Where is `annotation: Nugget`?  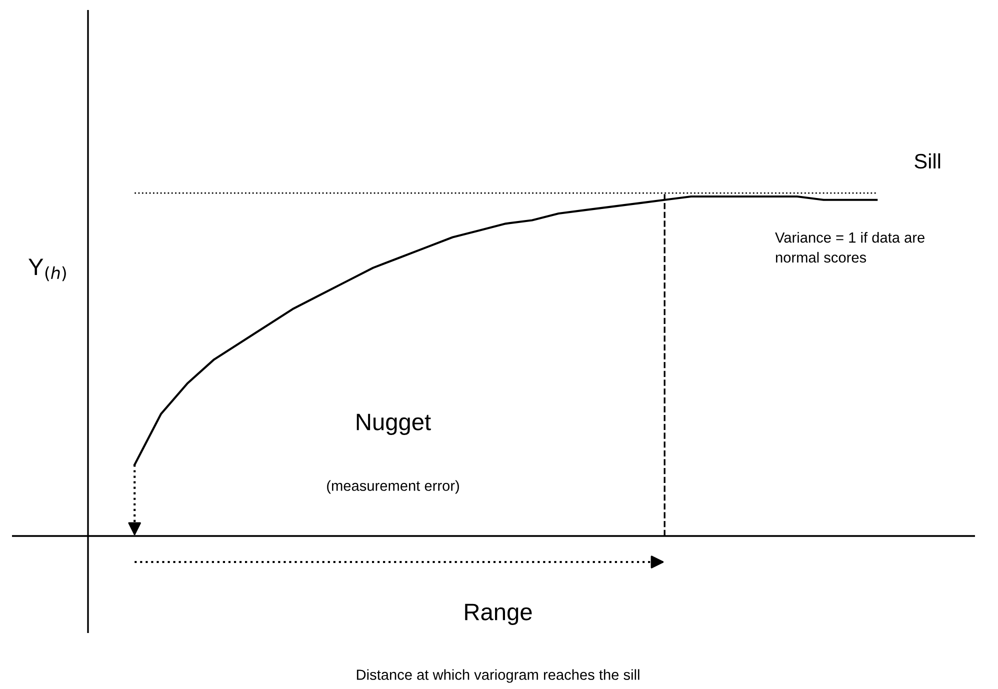
annotation: Nugget is located at coordinates (393, 425).